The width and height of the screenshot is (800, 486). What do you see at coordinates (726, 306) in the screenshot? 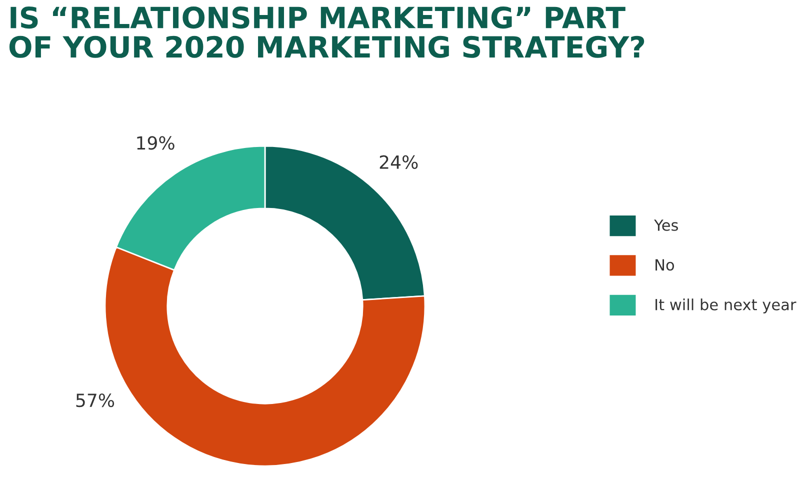
I see `legend-label: It will be next year` at bounding box center [726, 306].